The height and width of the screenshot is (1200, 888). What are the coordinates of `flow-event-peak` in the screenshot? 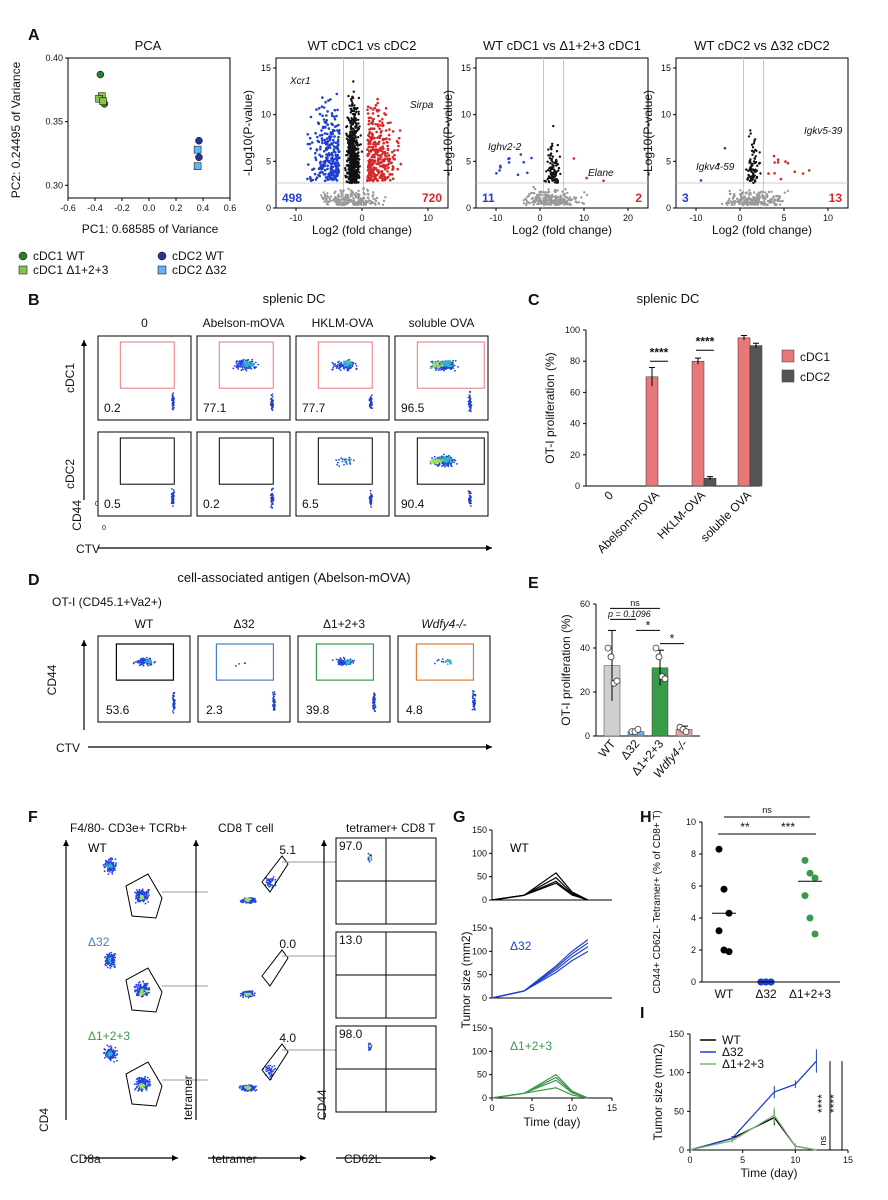 It's located at (434, 362).